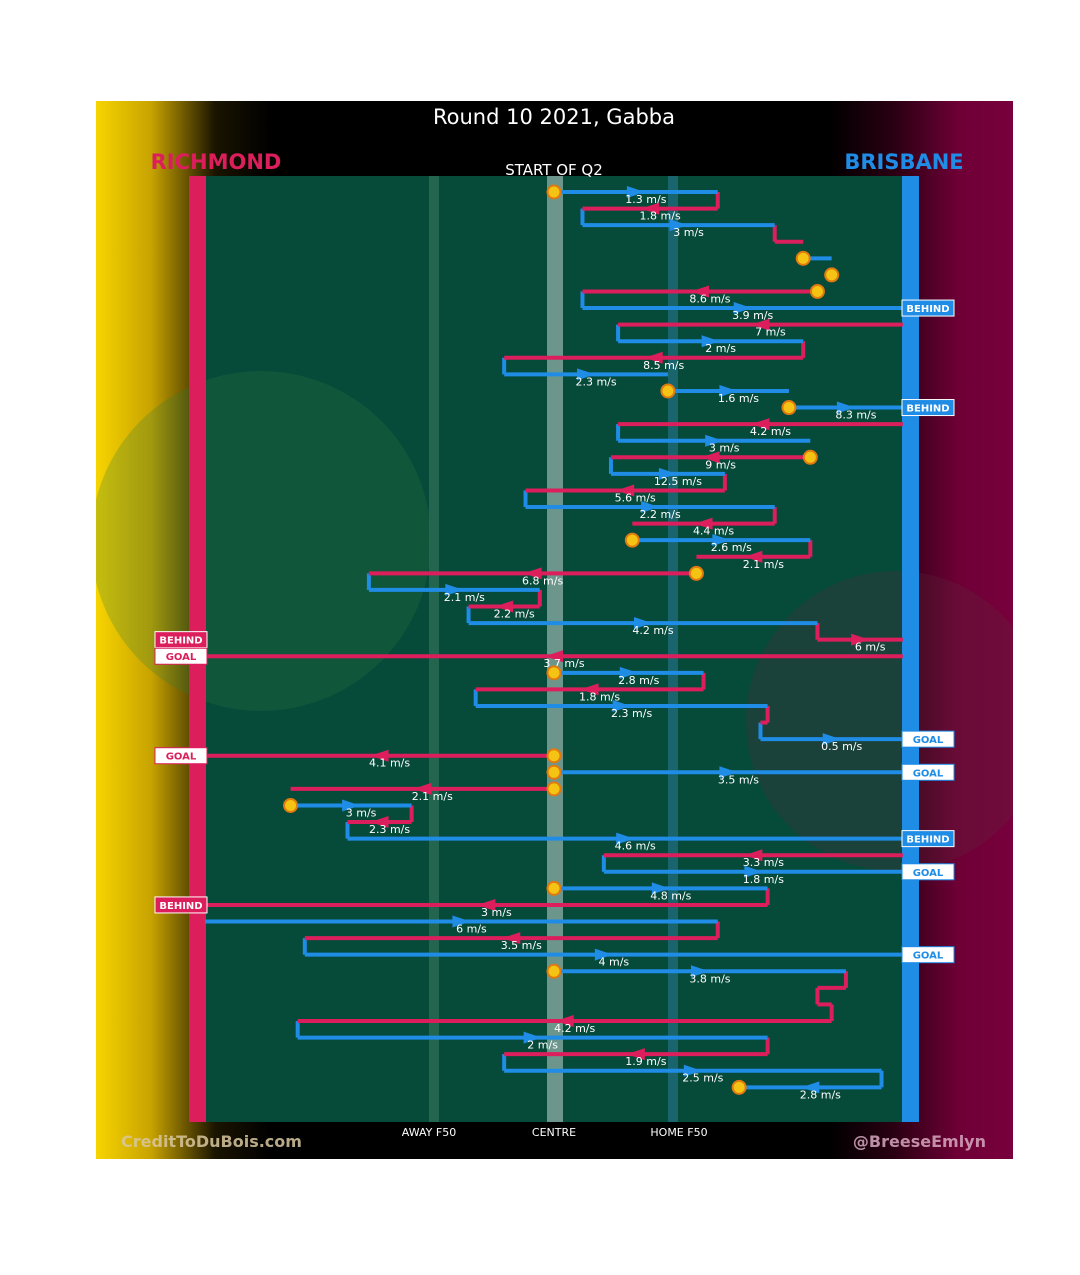  What do you see at coordinates (429, 1132) in the screenshot?
I see `x-tick-away-f50: AWAY F50` at bounding box center [429, 1132].